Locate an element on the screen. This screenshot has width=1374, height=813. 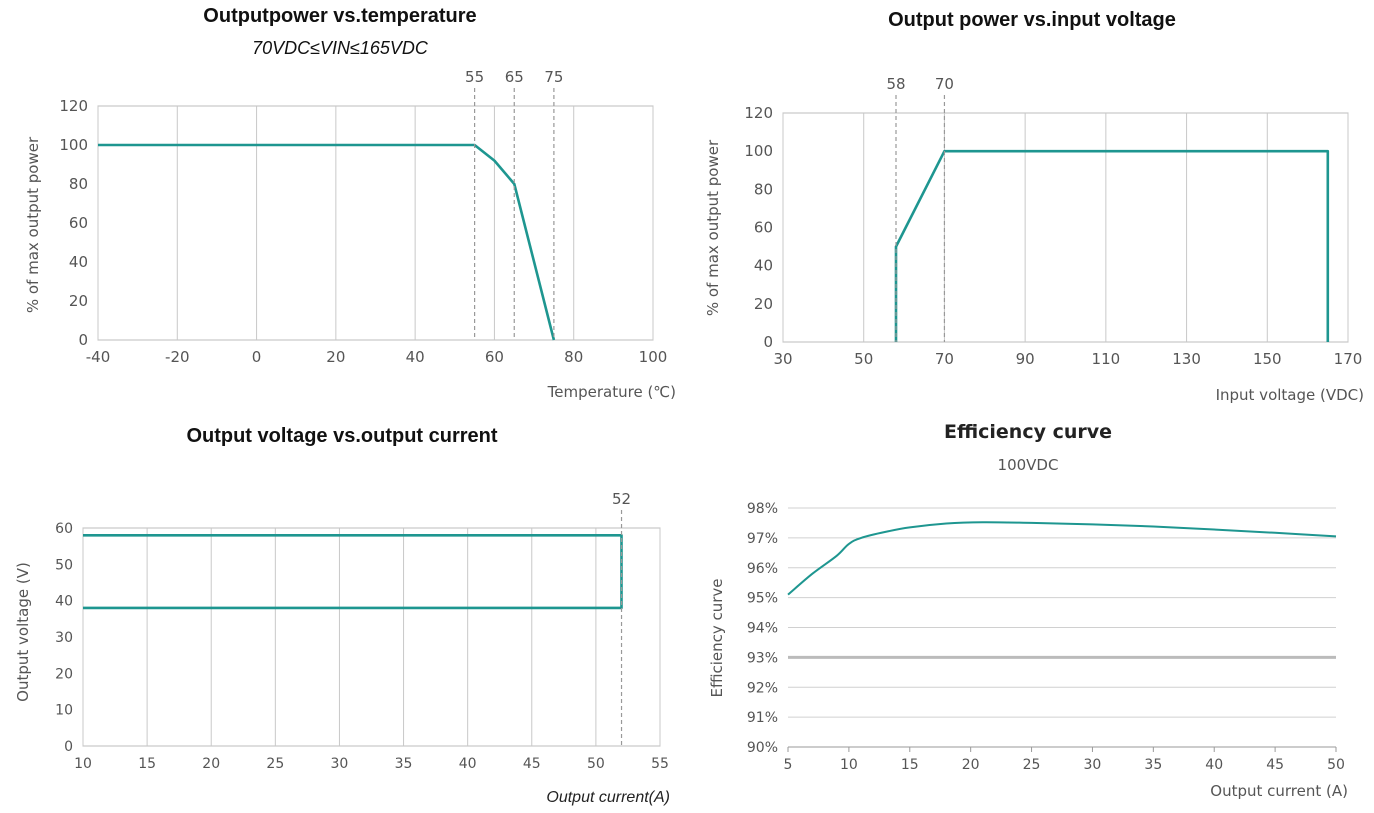
chart3-x-tick-label: 45 is located at coordinates (532, 764).